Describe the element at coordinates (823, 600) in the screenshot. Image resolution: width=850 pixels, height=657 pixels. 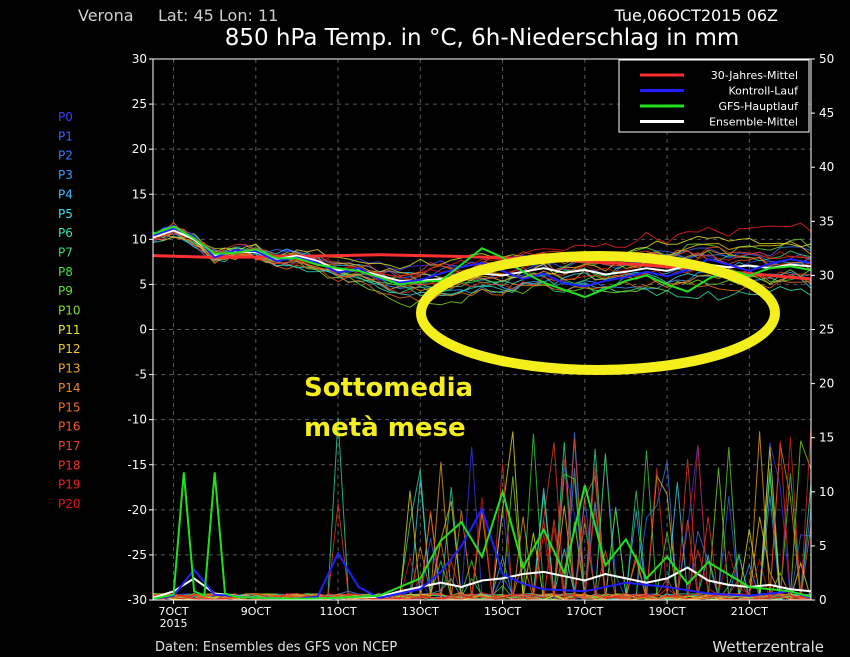
I see `y-right-tick-label: 0` at that location.